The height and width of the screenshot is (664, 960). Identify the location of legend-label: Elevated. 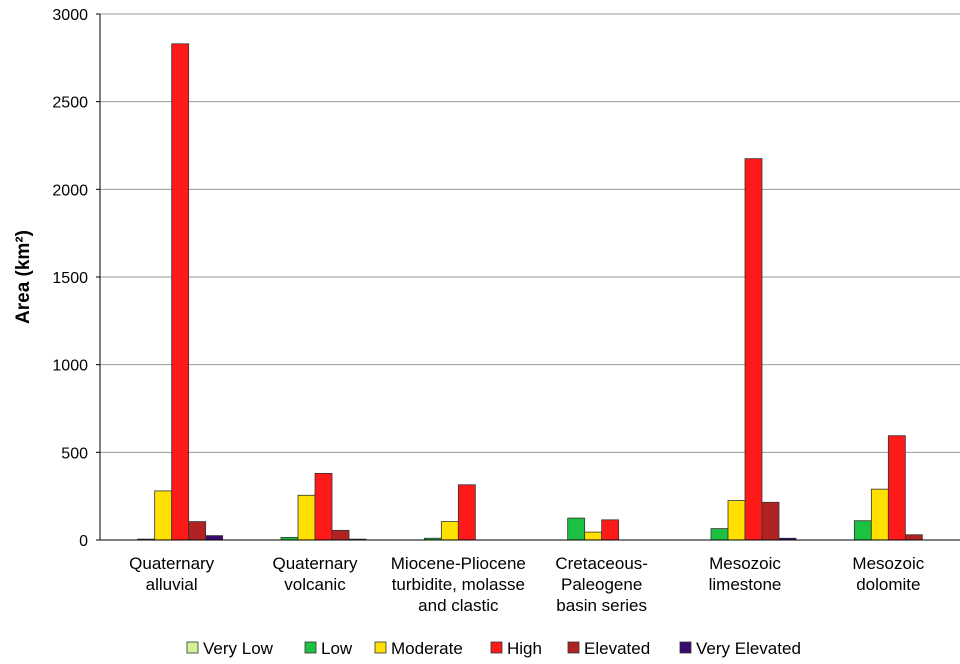
(617, 648).